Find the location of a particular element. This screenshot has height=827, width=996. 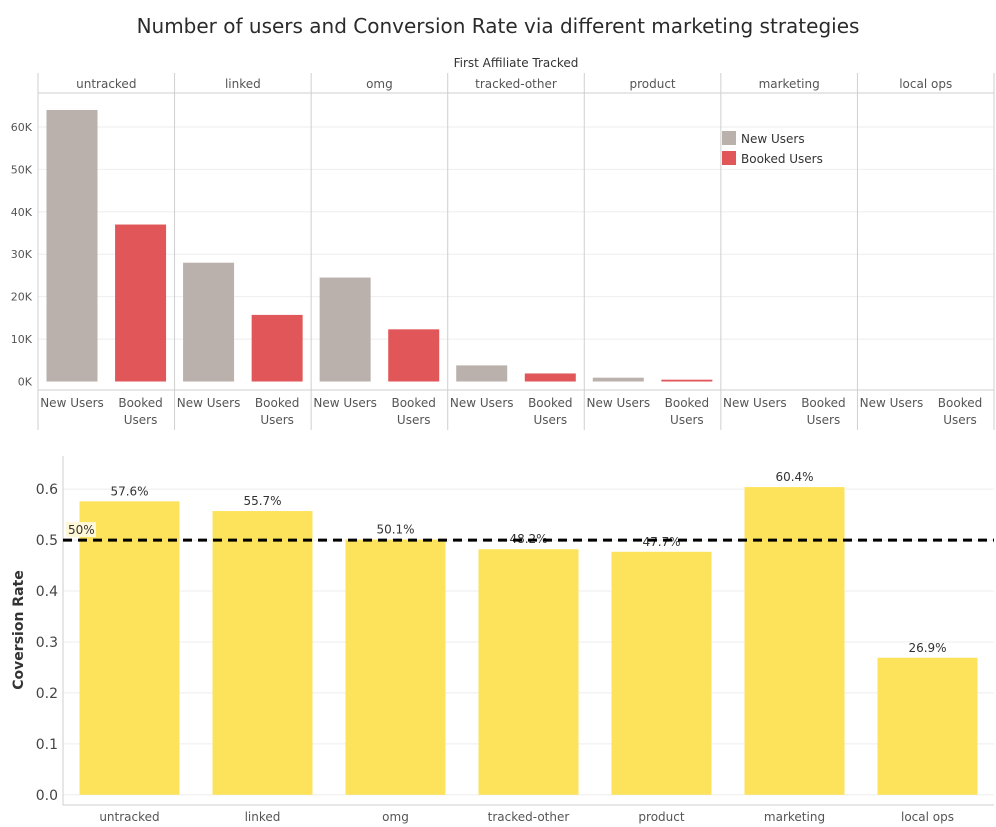

panel-header-label: local ops is located at coordinates (925, 84).